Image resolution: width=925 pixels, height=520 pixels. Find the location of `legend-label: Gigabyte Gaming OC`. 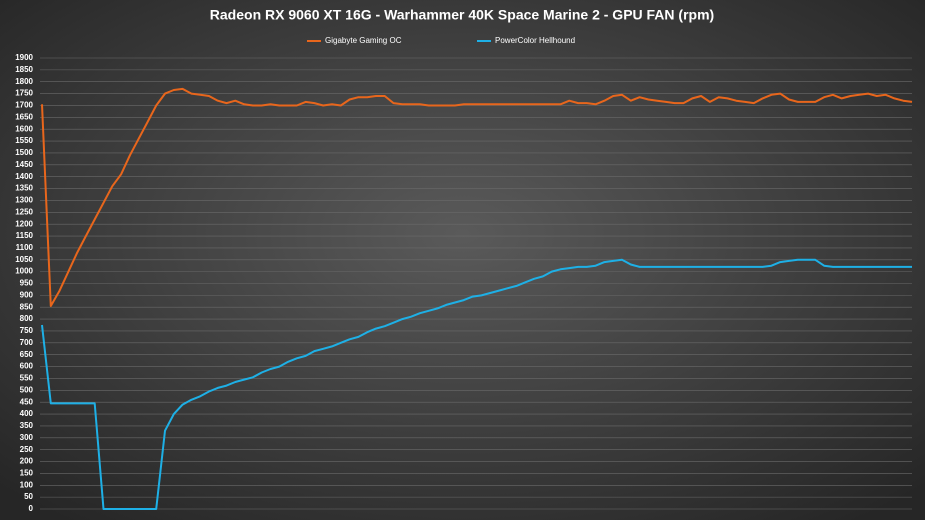

legend-label: Gigabyte Gaming OC is located at coordinates (363, 40).